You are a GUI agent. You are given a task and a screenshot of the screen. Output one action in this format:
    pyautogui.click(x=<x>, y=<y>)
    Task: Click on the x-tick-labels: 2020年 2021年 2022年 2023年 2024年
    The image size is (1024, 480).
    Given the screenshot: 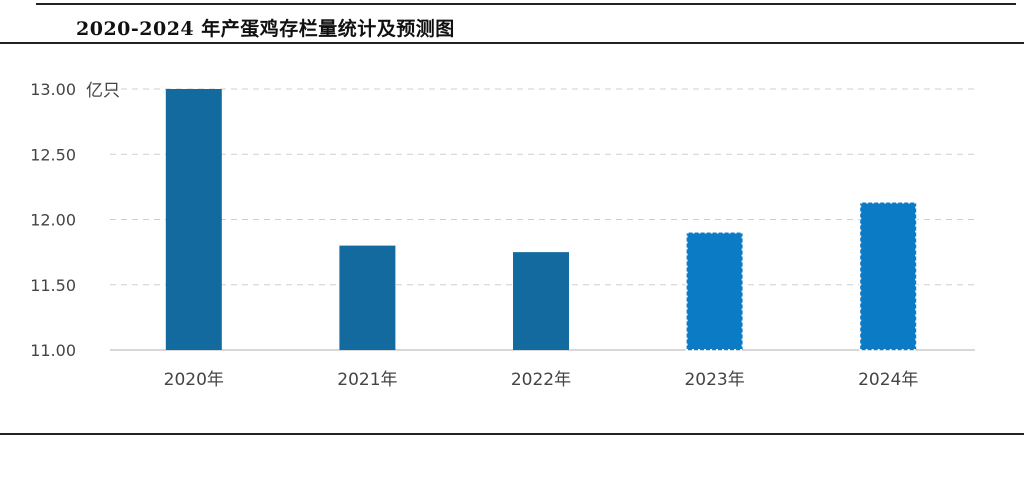 What is the action you would take?
    pyautogui.click(x=541, y=380)
    